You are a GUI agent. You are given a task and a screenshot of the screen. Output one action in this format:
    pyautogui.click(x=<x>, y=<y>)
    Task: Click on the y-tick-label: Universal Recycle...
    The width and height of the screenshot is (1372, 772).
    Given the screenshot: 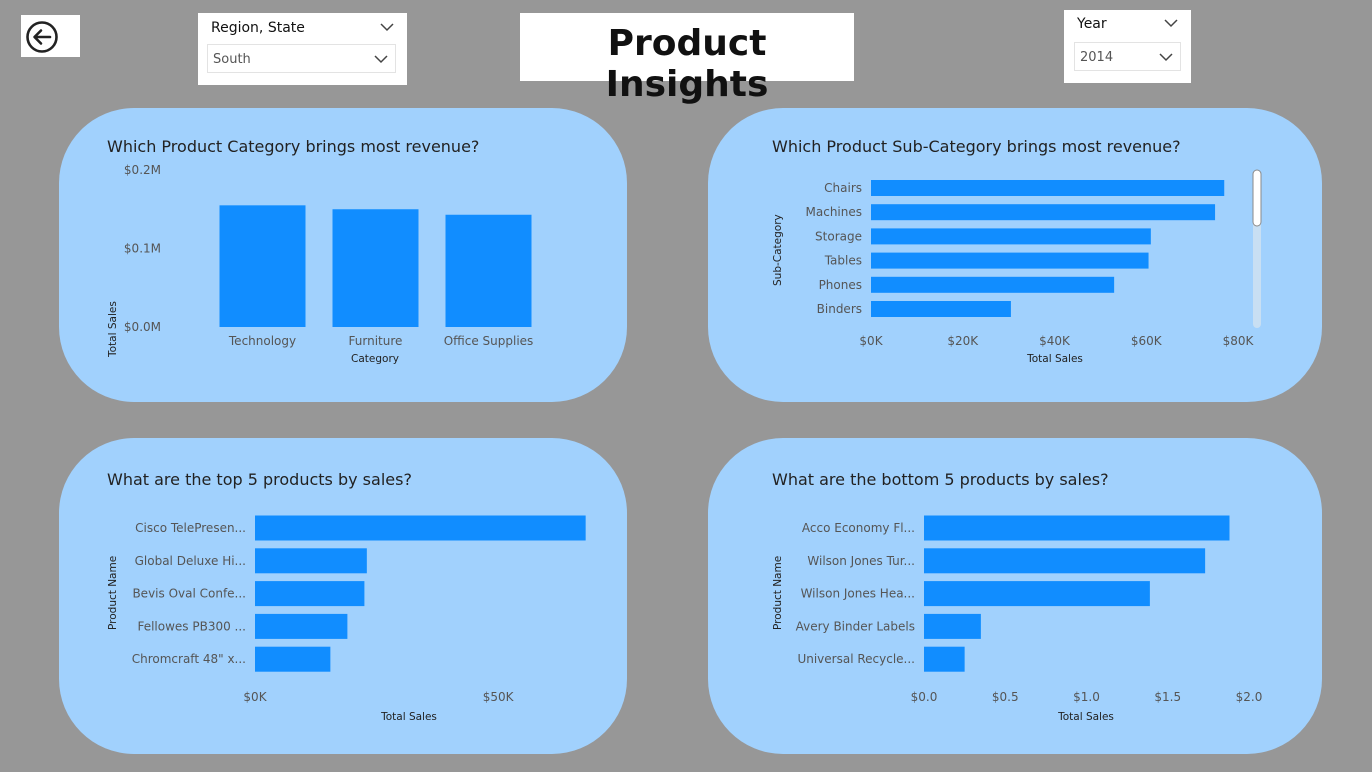 What is the action you would take?
    pyautogui.click(x=856, y=659)
    